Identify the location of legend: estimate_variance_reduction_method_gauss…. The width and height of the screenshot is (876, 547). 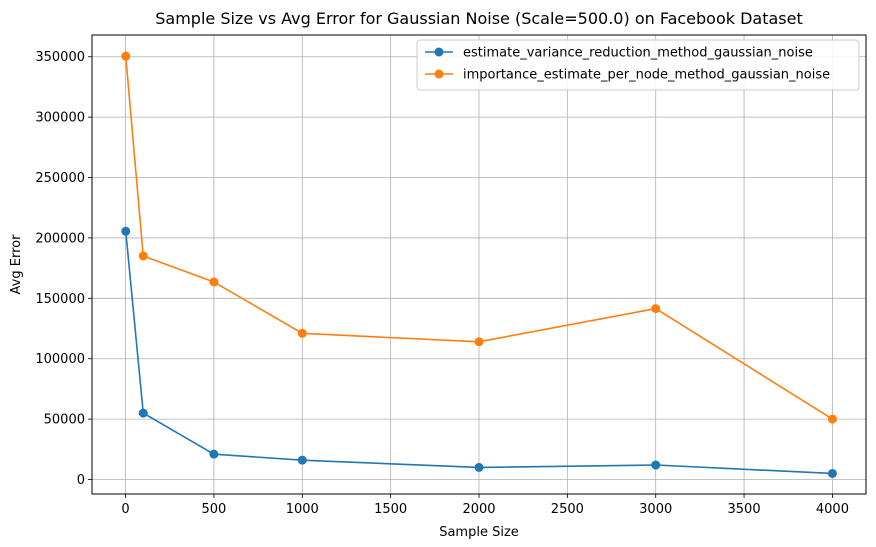
(638, 65).